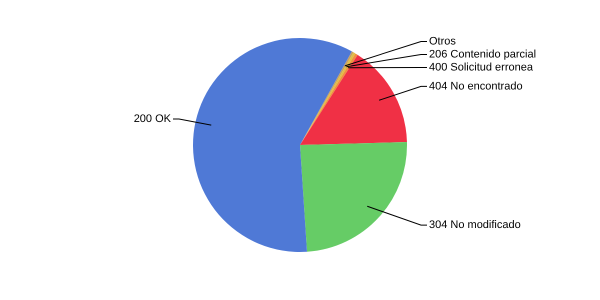 Image resolution: width=600 pixels, height=300 pixels. Describe the element at coordinates (442, 42) in the screenshot. I see `slice-label: Otros` at that location.